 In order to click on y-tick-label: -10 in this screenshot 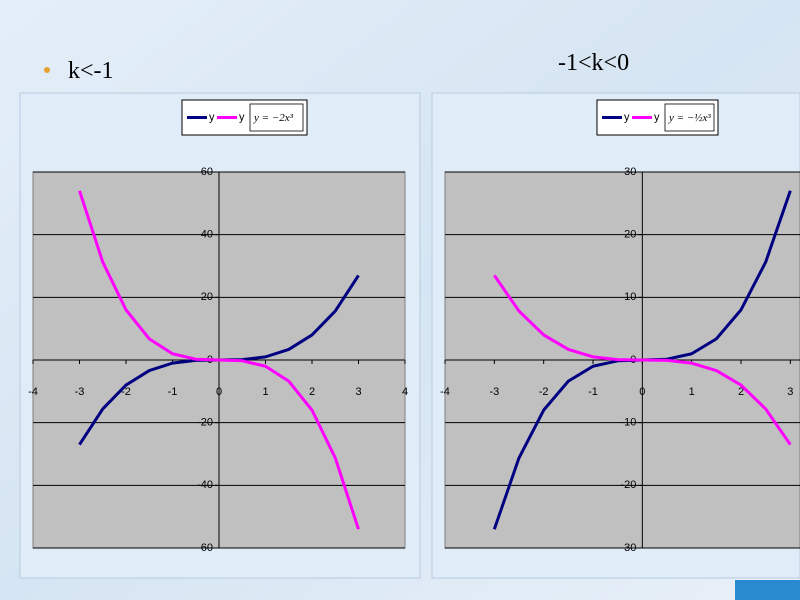, I will do `click(628, 423)`.